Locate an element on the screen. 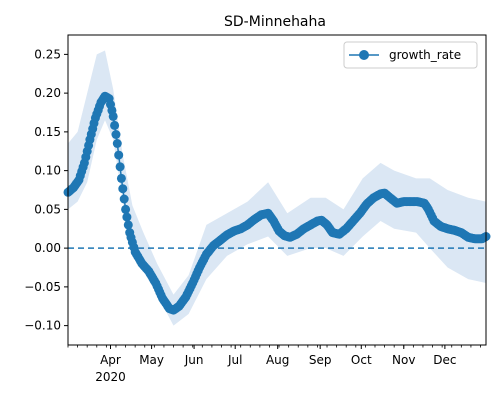 Image resolution: width=500 pixels, height=400 pixels. y-tick-label: −0.05 is located at coordinates (42, 287).